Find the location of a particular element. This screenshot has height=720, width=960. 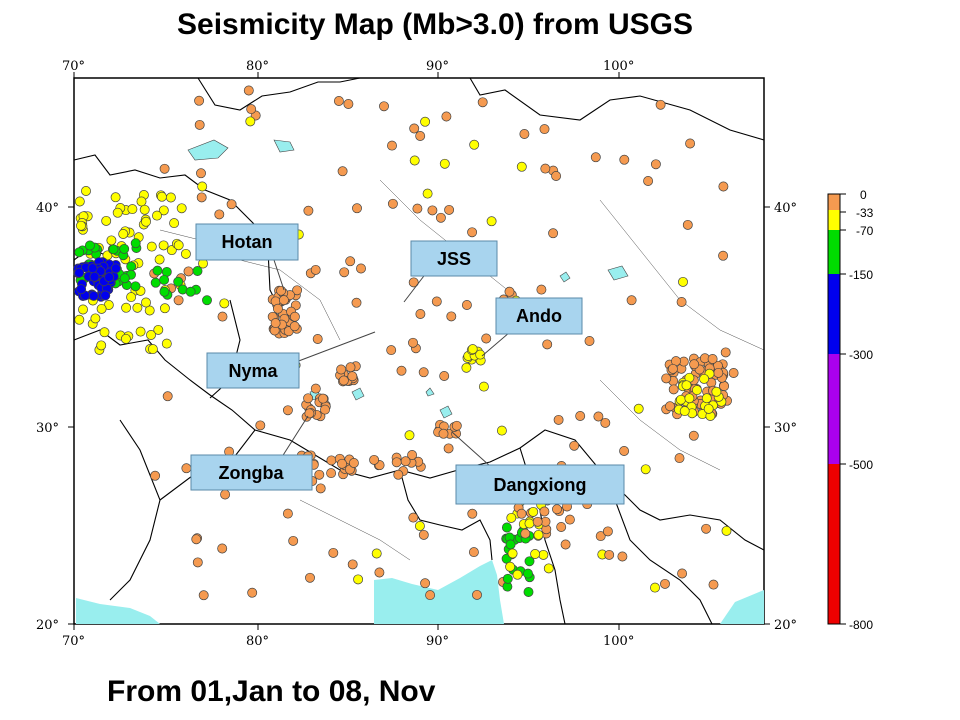

south-china-sea is located at coordinates (742, 607).